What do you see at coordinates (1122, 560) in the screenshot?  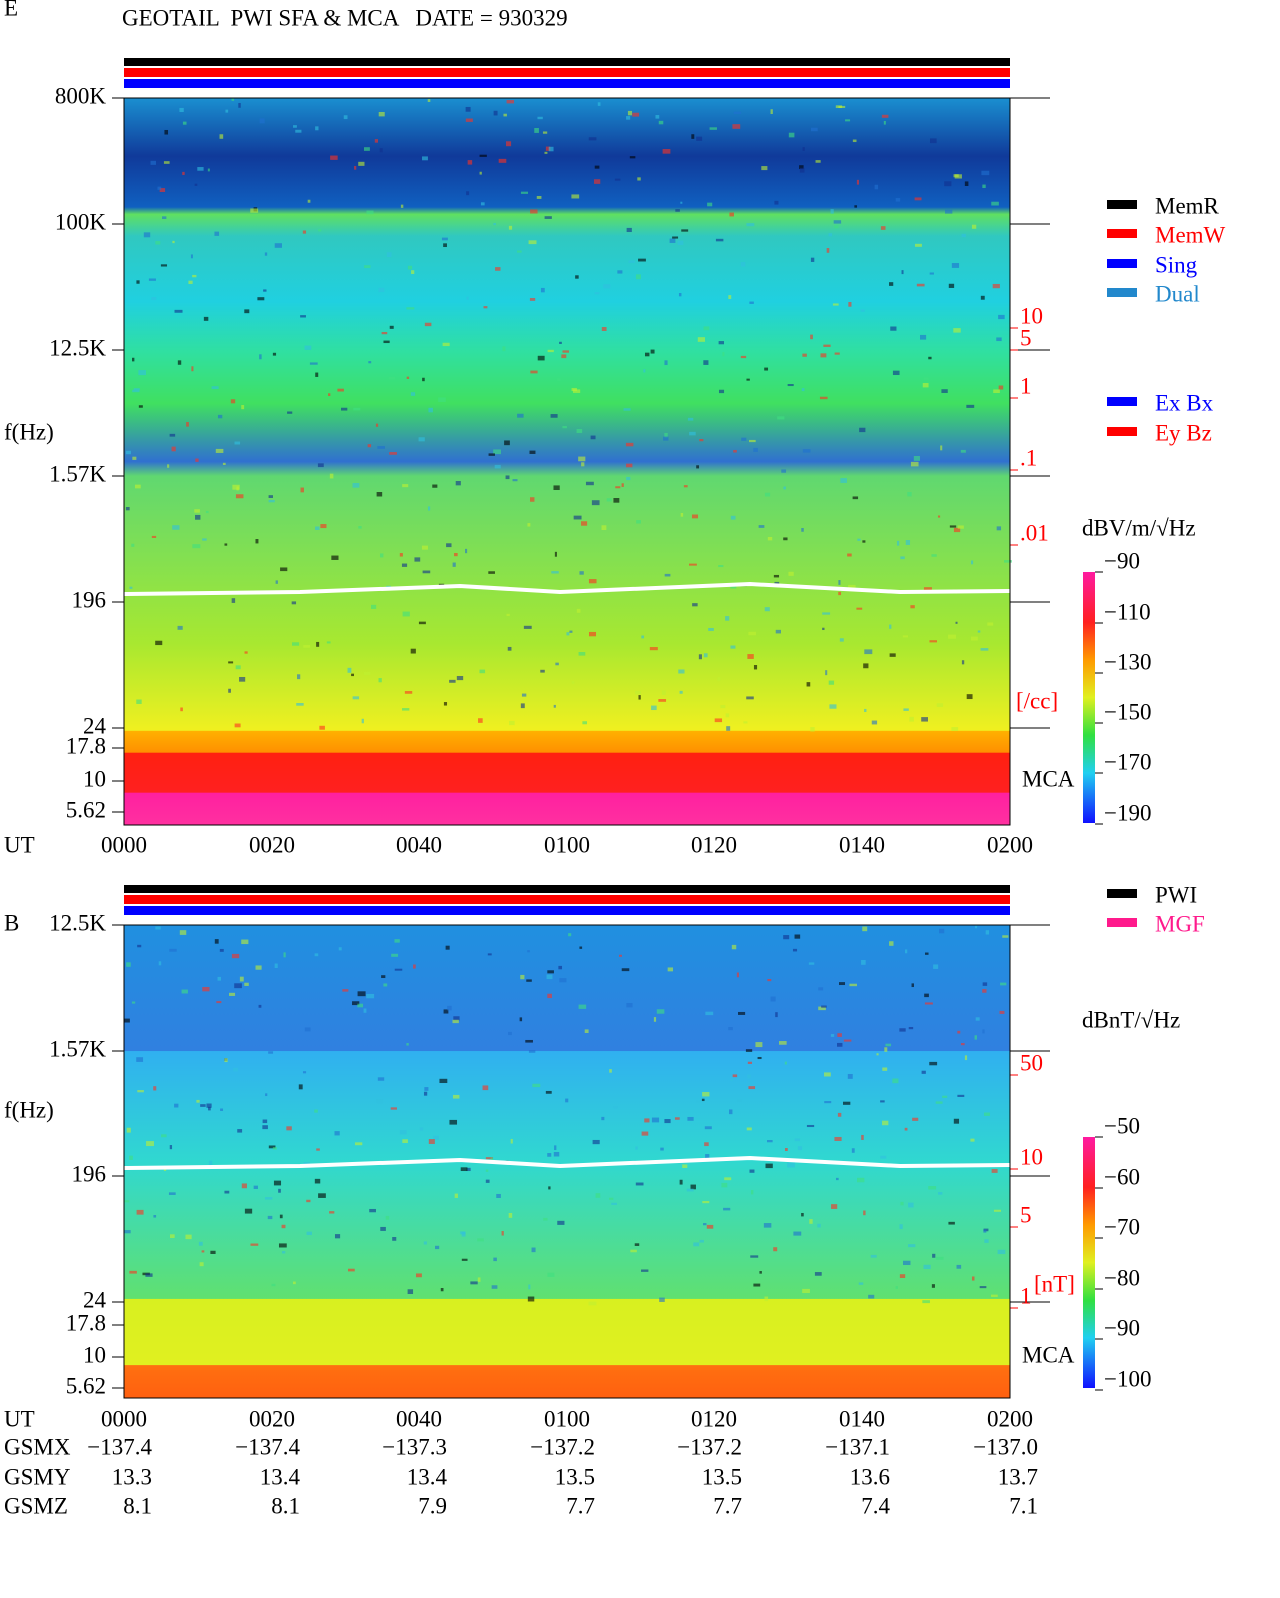 I see `colorbar-tick: −90` at bounding box center [1122, 560].